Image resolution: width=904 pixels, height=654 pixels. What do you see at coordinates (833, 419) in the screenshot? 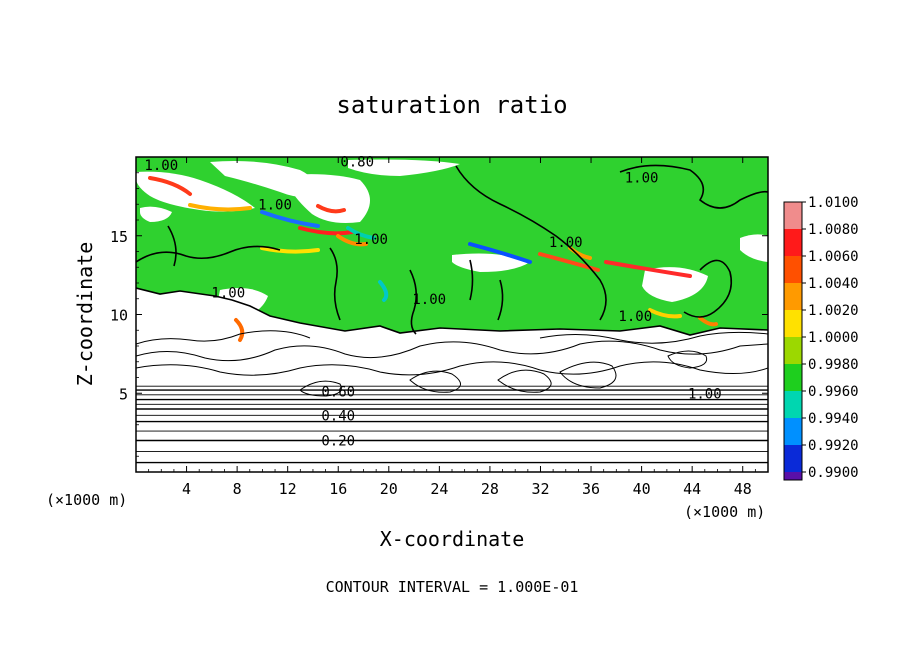
I see `colorbar-label: 0.9940` at bounding box center [833, 419].